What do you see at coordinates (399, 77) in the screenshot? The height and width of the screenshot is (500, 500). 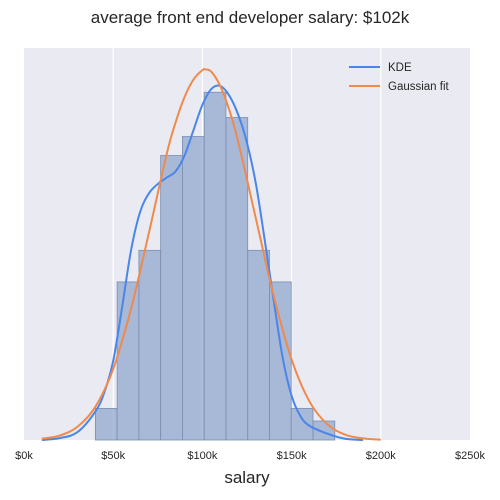 I see `legend: KDE Gaussian fit` at bounding box center [399, 77].